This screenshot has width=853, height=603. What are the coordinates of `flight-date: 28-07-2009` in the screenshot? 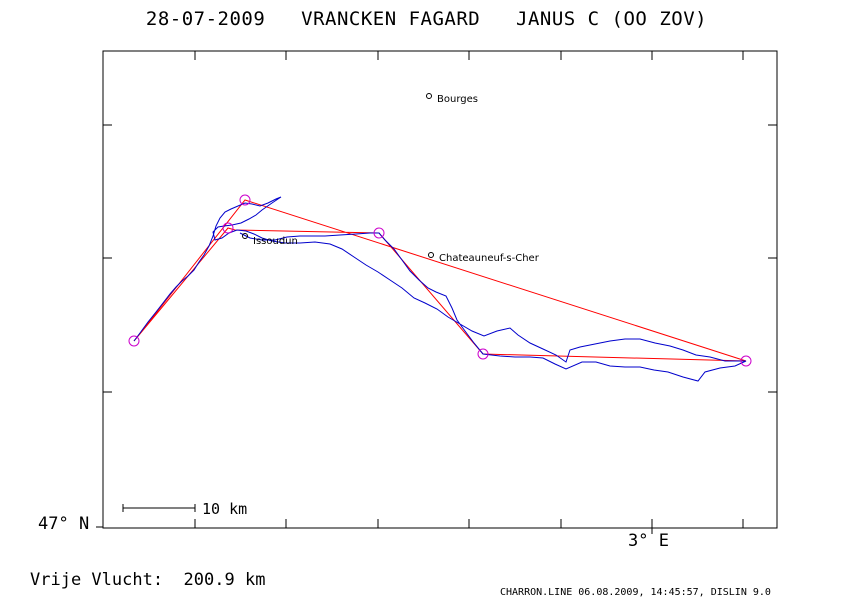 It's located at (205, 19).